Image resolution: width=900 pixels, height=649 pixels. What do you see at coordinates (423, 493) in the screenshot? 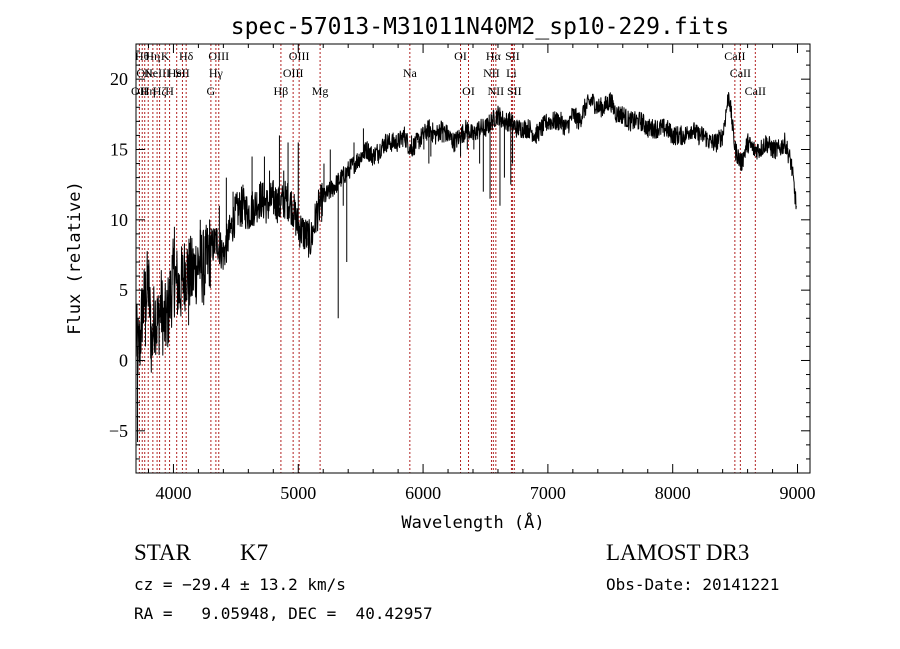
I see `x-tick-label: 6000` at bounding box center [423, 493].